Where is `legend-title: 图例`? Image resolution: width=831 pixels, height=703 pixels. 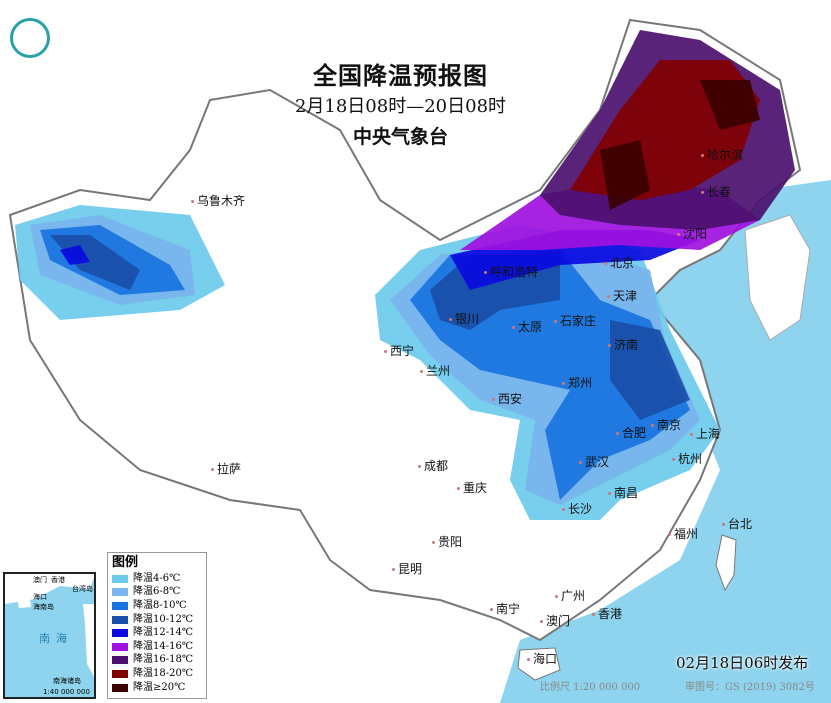 legend-title: 图例 is located at coordinates (125, 562).